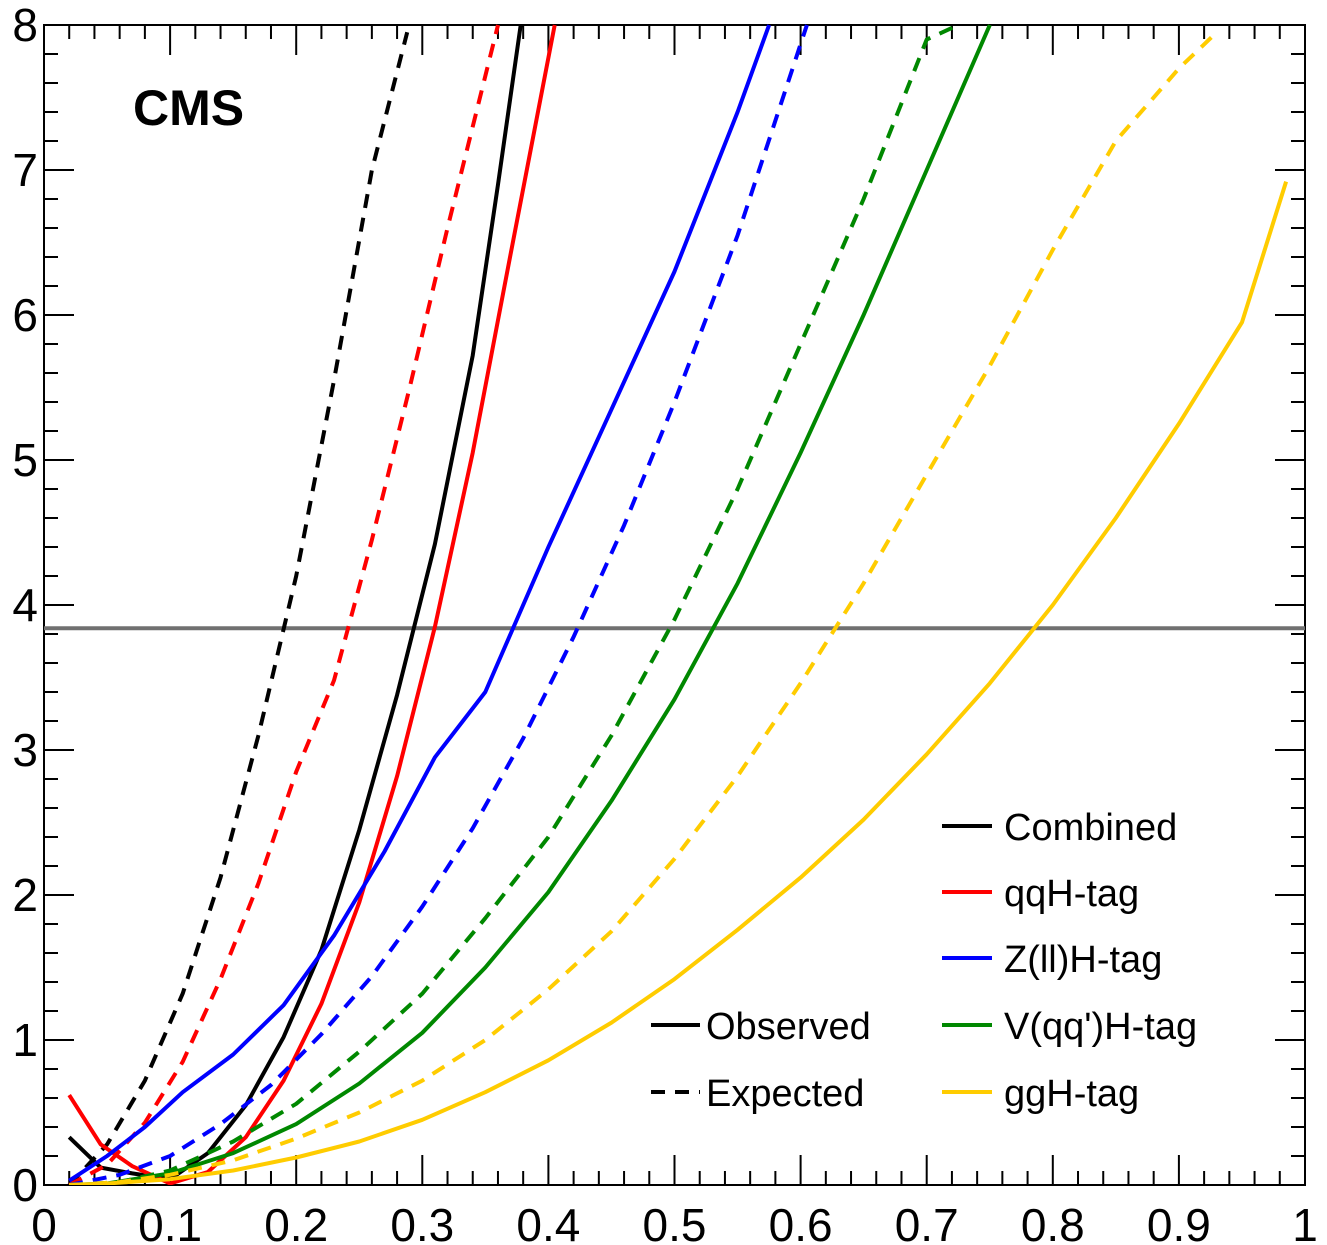 This screenshot has height=1245, width=1327. I want to click on y-tick-label: 8, so click(25, 25).